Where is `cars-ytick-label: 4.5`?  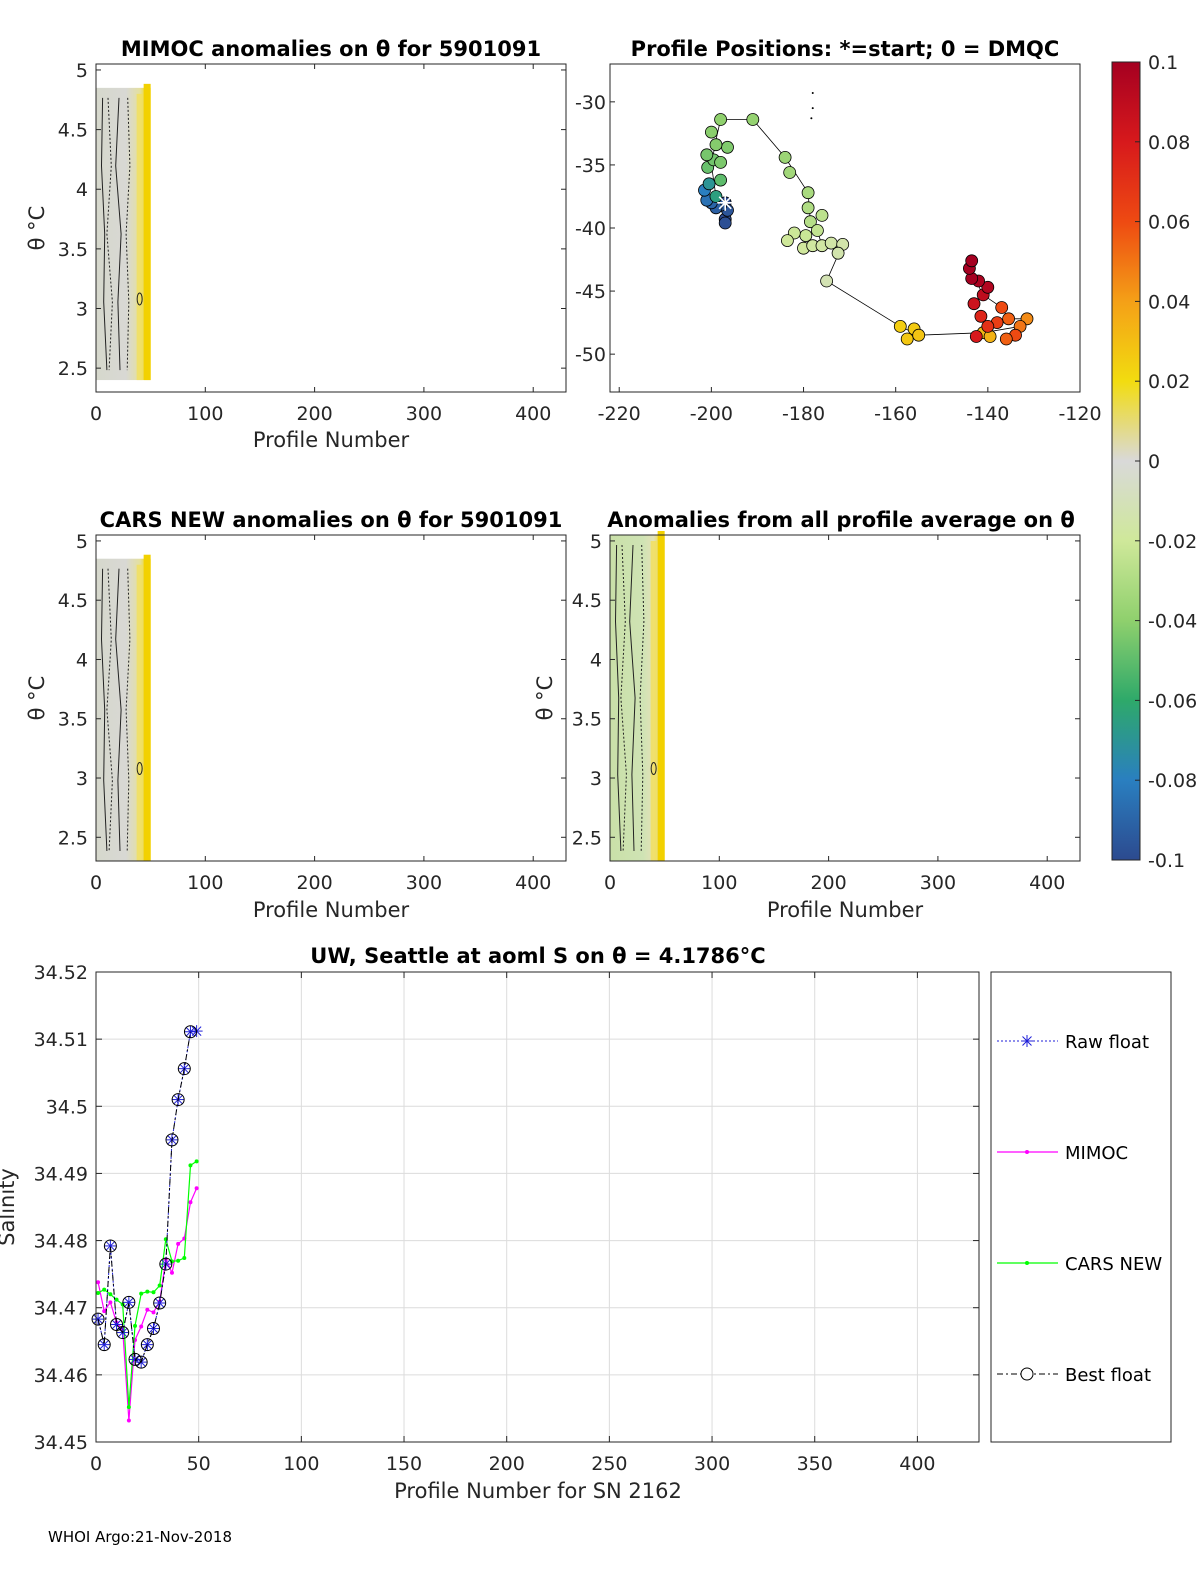
cars-ytick-label: 4.5 is located at coordinates (73, 601).